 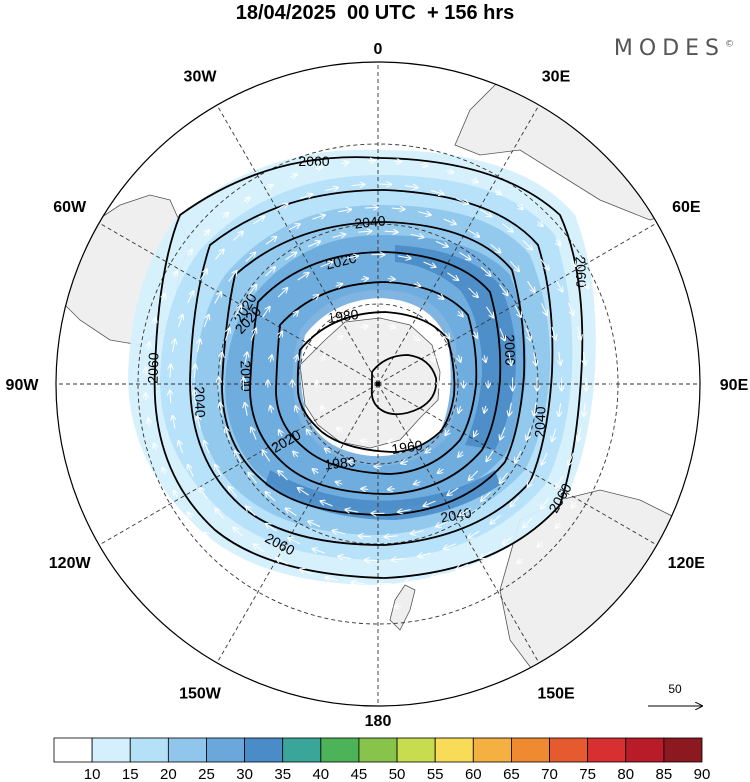 What do you see at coordinates (435, 774) in the screenshot?
I see `colorbar-label: 55` at bounding box center [435, 774].